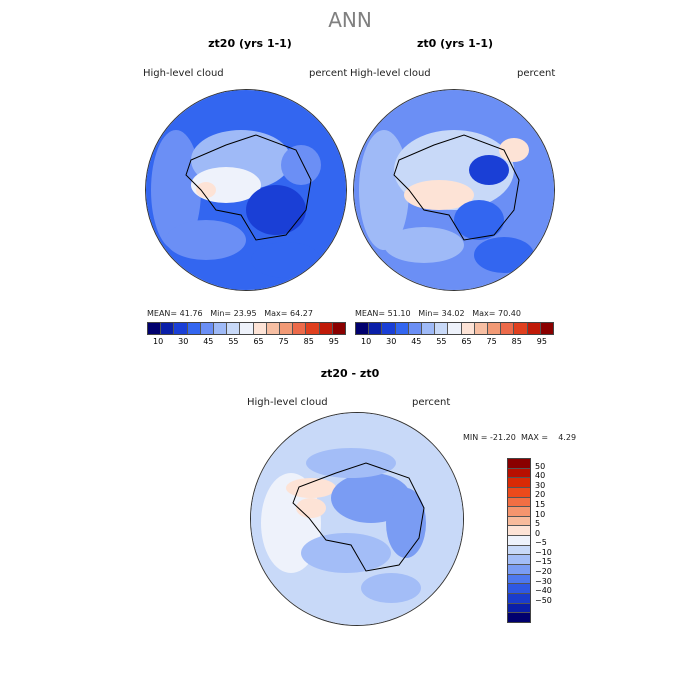  What do you see at coordinates (350, 373) in the screenshot?
I see `panel3-title: zt20 - zt0` at bounding box center [350, 373].